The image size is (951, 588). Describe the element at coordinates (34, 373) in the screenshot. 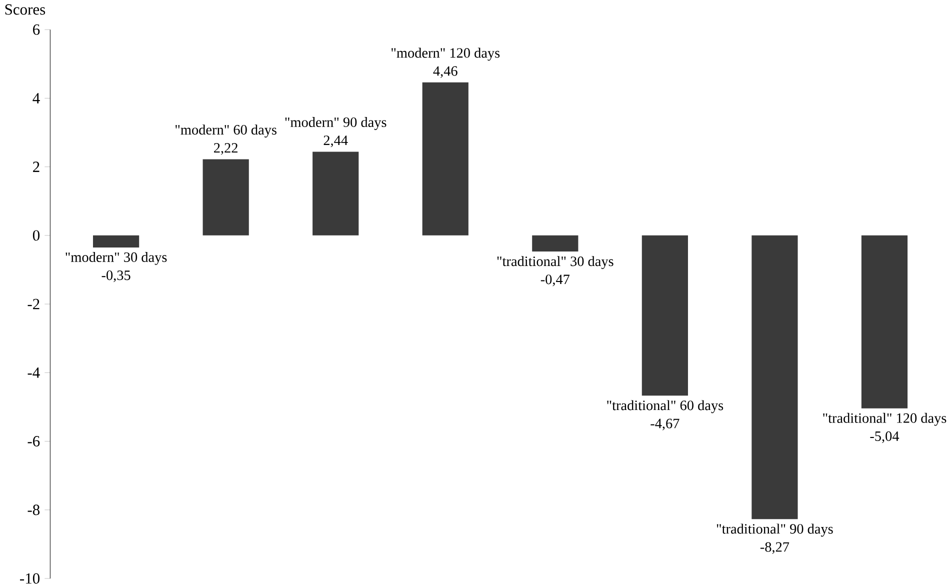

I see `y-tick-label: -4` at that location.